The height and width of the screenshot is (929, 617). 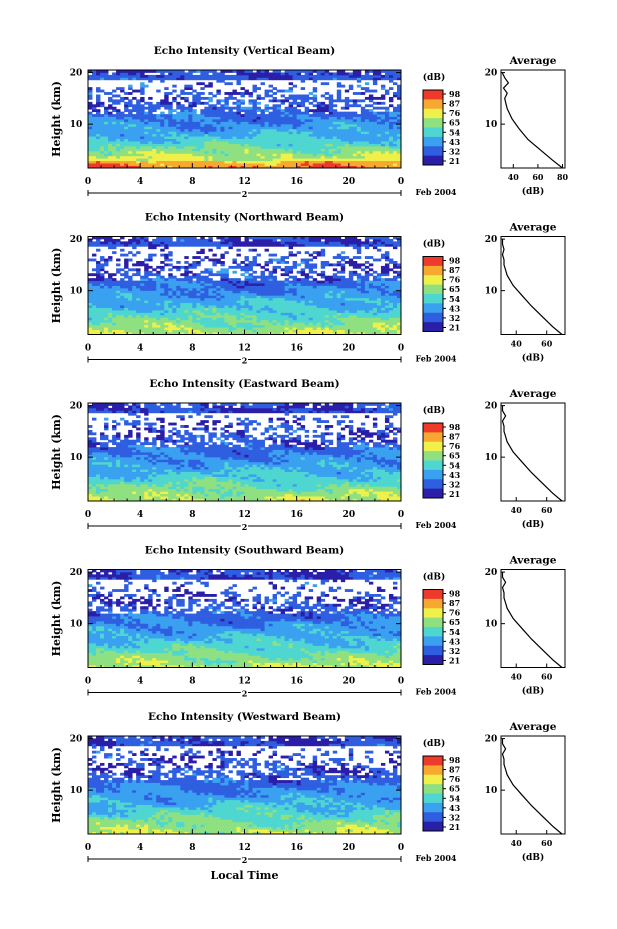 What do you see at coordinates (244, 218) in the screenshot?
I see `panel-title: Echo Intensity (Northward Beam)` at bounding box center [244, 218].